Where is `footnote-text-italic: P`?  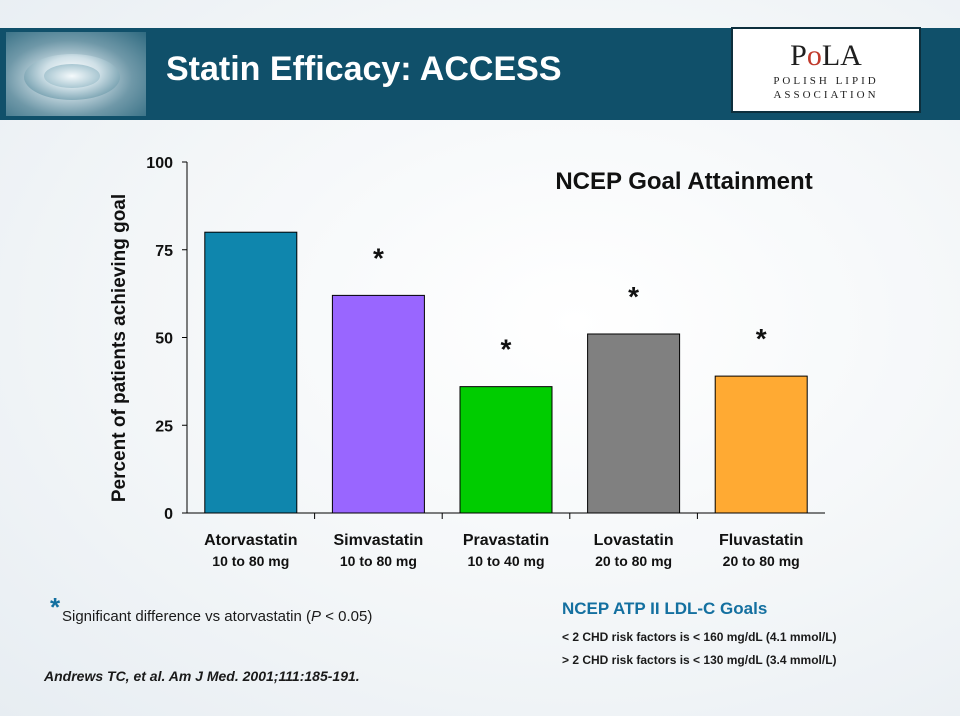 footnote-text-italic: P is located at coordinates (316, 616).